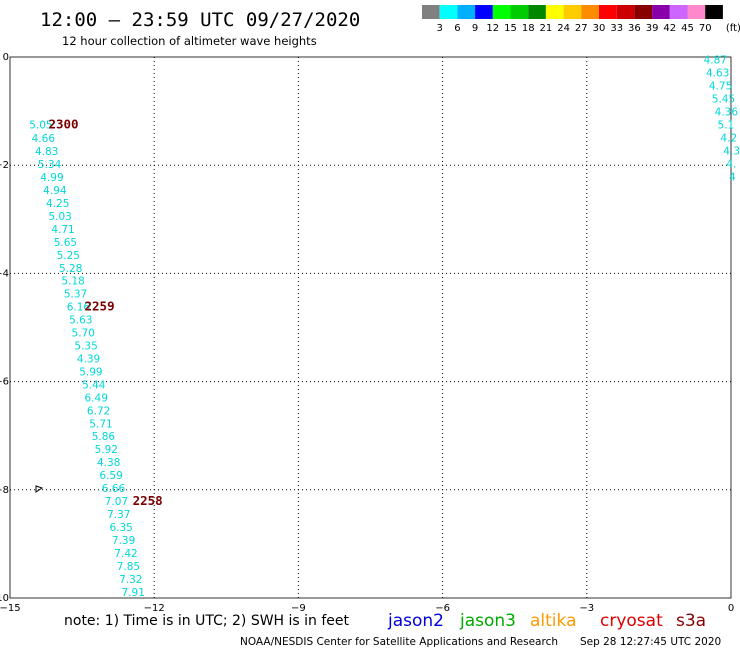 This screenshot has width=740, height=650. Describe the element at coordinates (100, 305) in the screenshot. I see `time-label: 2259` at that location.